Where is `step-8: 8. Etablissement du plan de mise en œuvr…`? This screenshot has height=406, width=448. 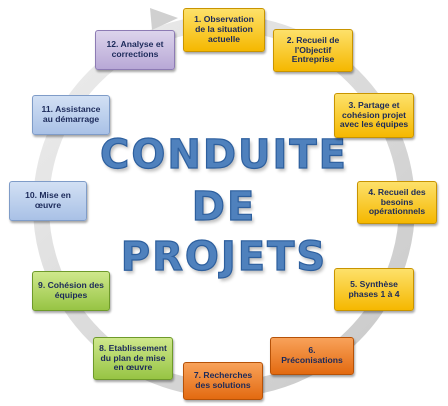
step-8: 8. Etablissement du plan de mise en œuvr… is located at coordinates (133, 358).